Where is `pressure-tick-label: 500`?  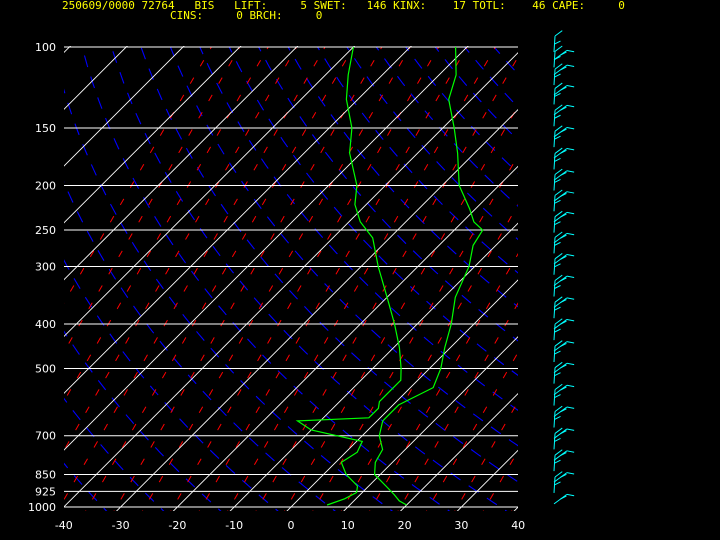
pressure-tick-label: 500 is located at coordinates (45, 369).